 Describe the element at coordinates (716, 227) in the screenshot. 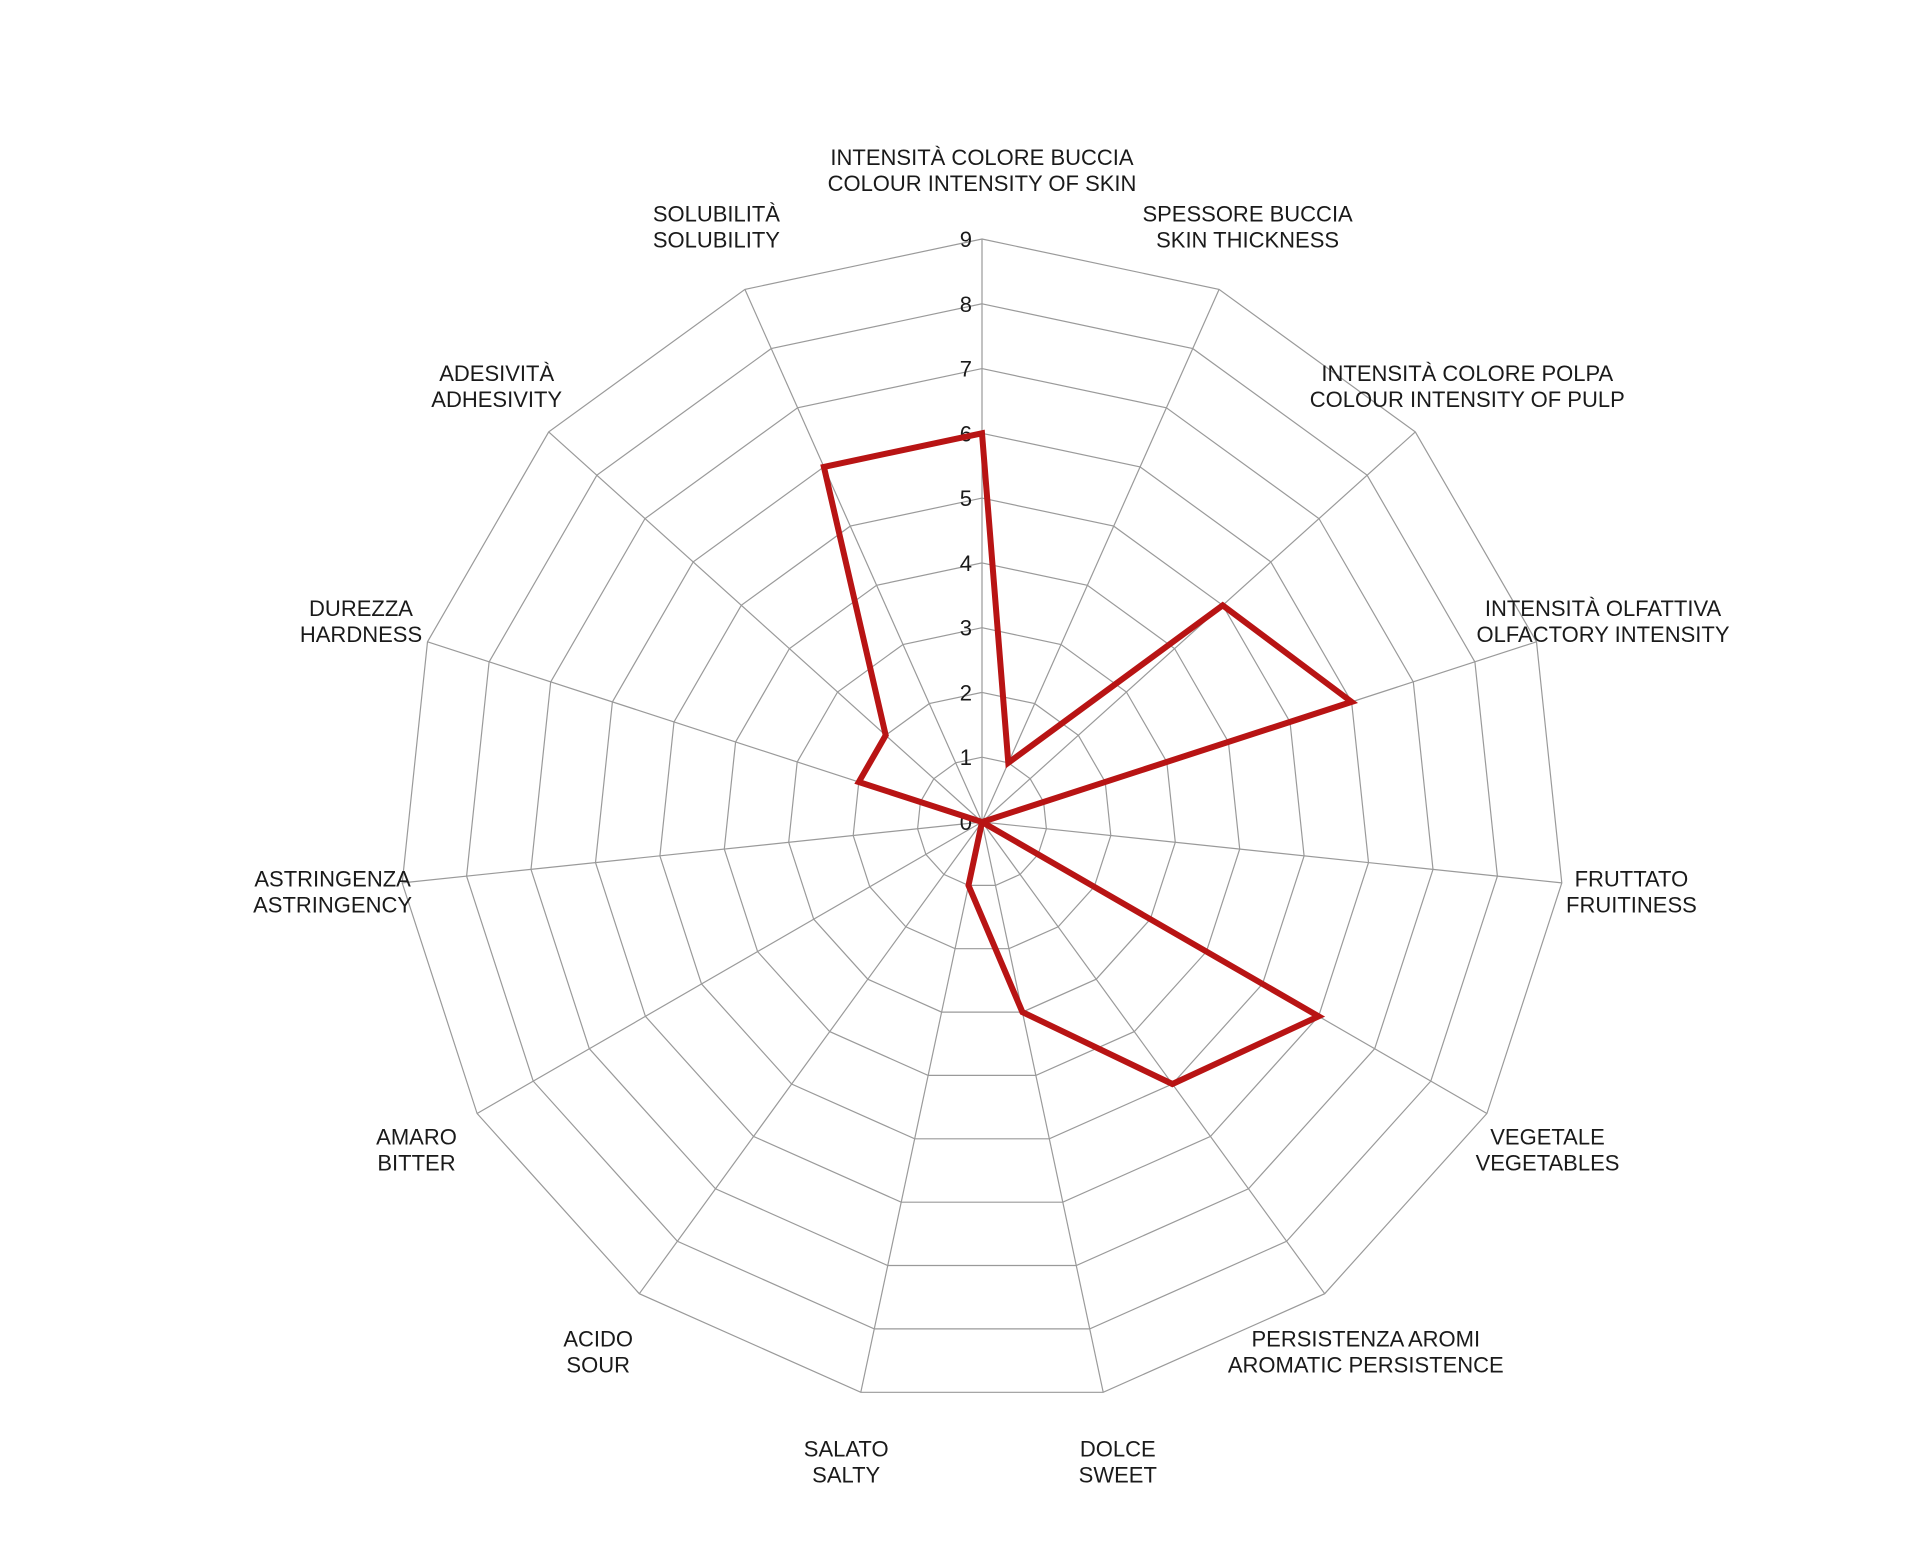

I see `axis-label: SOLUBILITÀ SOLUBILITY` at that location.